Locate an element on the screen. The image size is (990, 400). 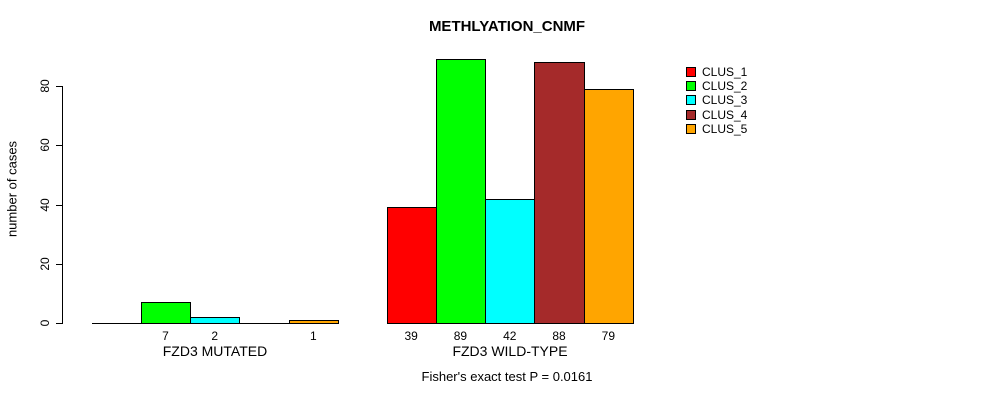
legend-label: CLUS_2 is located at coordinates (725, 85).